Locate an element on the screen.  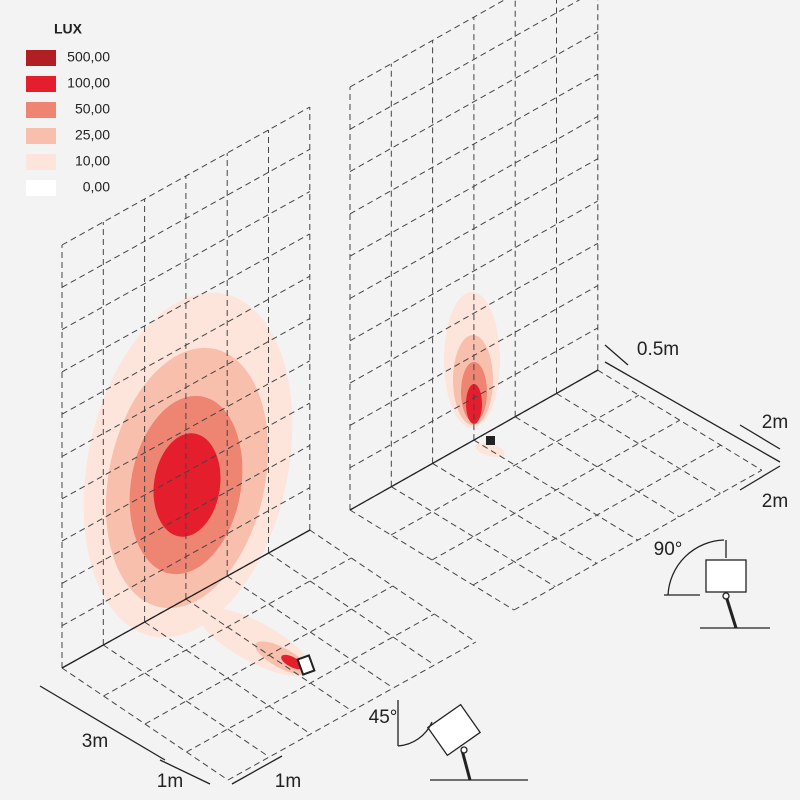
dimension-label: 3m is located at coordinates (95, 741).